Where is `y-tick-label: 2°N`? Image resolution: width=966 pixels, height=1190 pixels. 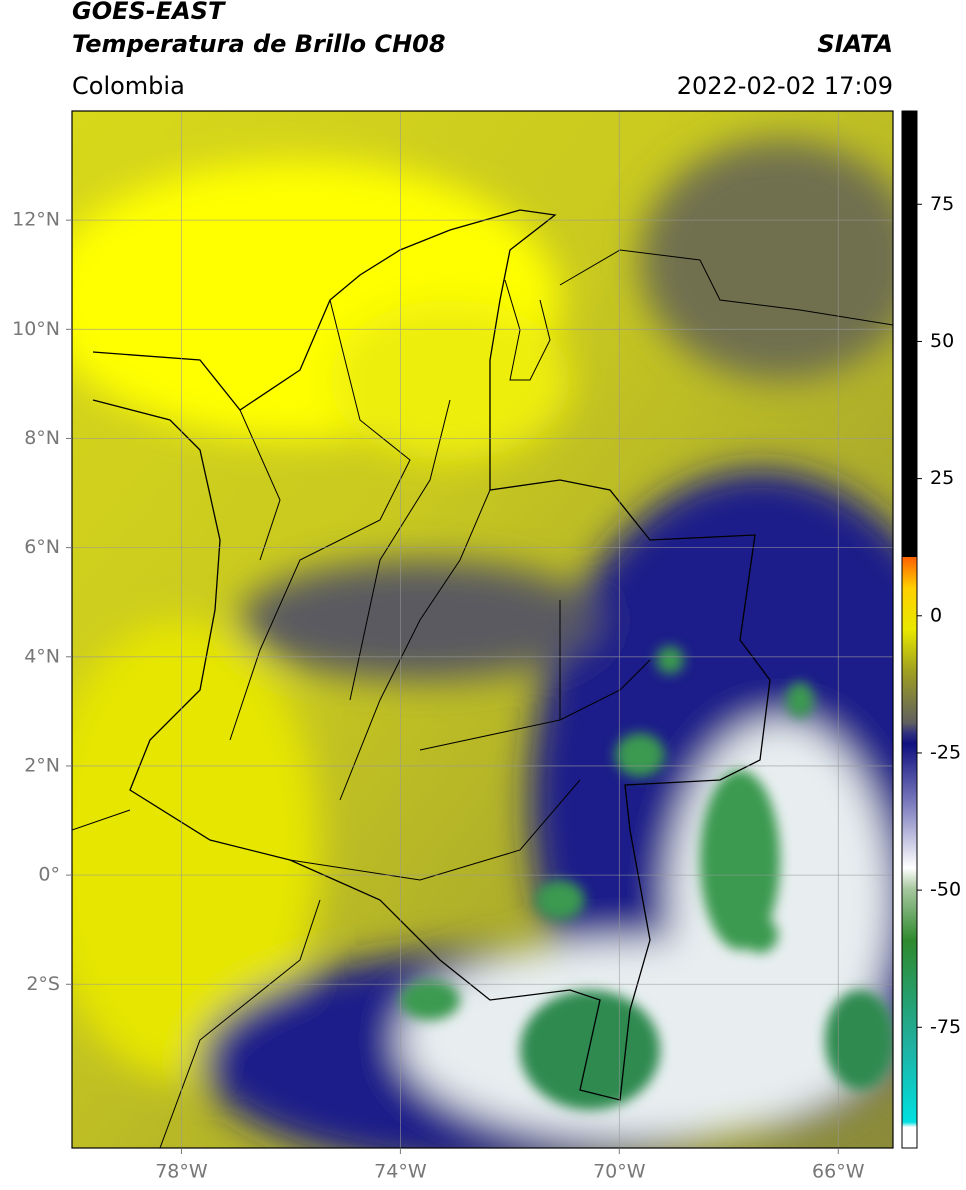
y-tick-label: 2°N is located at coordinates (42, 765).